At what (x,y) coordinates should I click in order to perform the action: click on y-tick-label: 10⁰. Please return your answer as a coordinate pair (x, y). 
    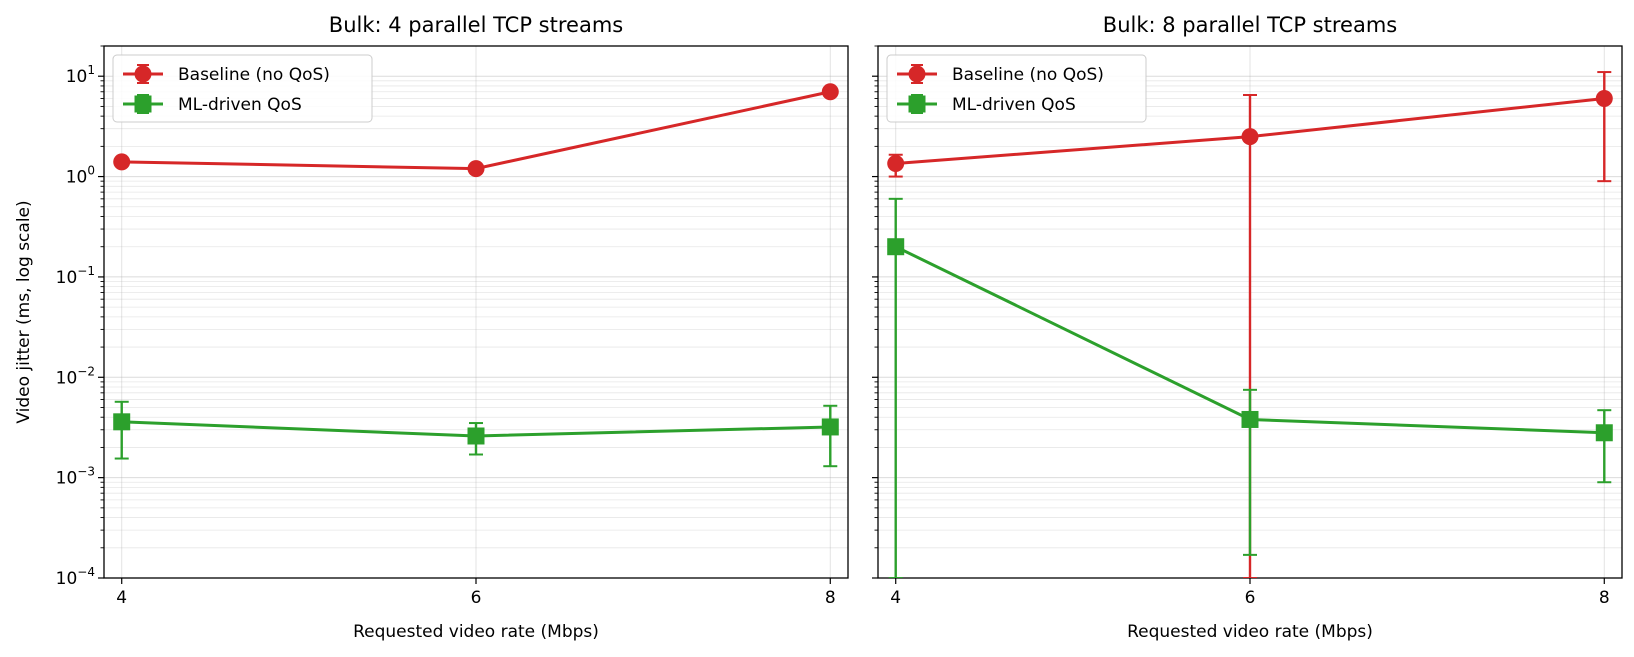
    Looking at the image, I should click on (80, 176).